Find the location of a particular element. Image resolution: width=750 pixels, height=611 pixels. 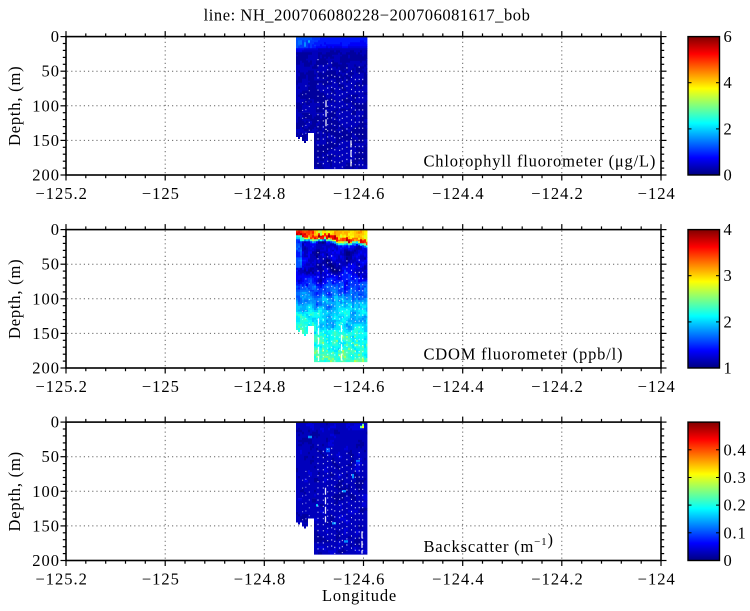

svg-text: Longitude is located at coordinates (359, 595).